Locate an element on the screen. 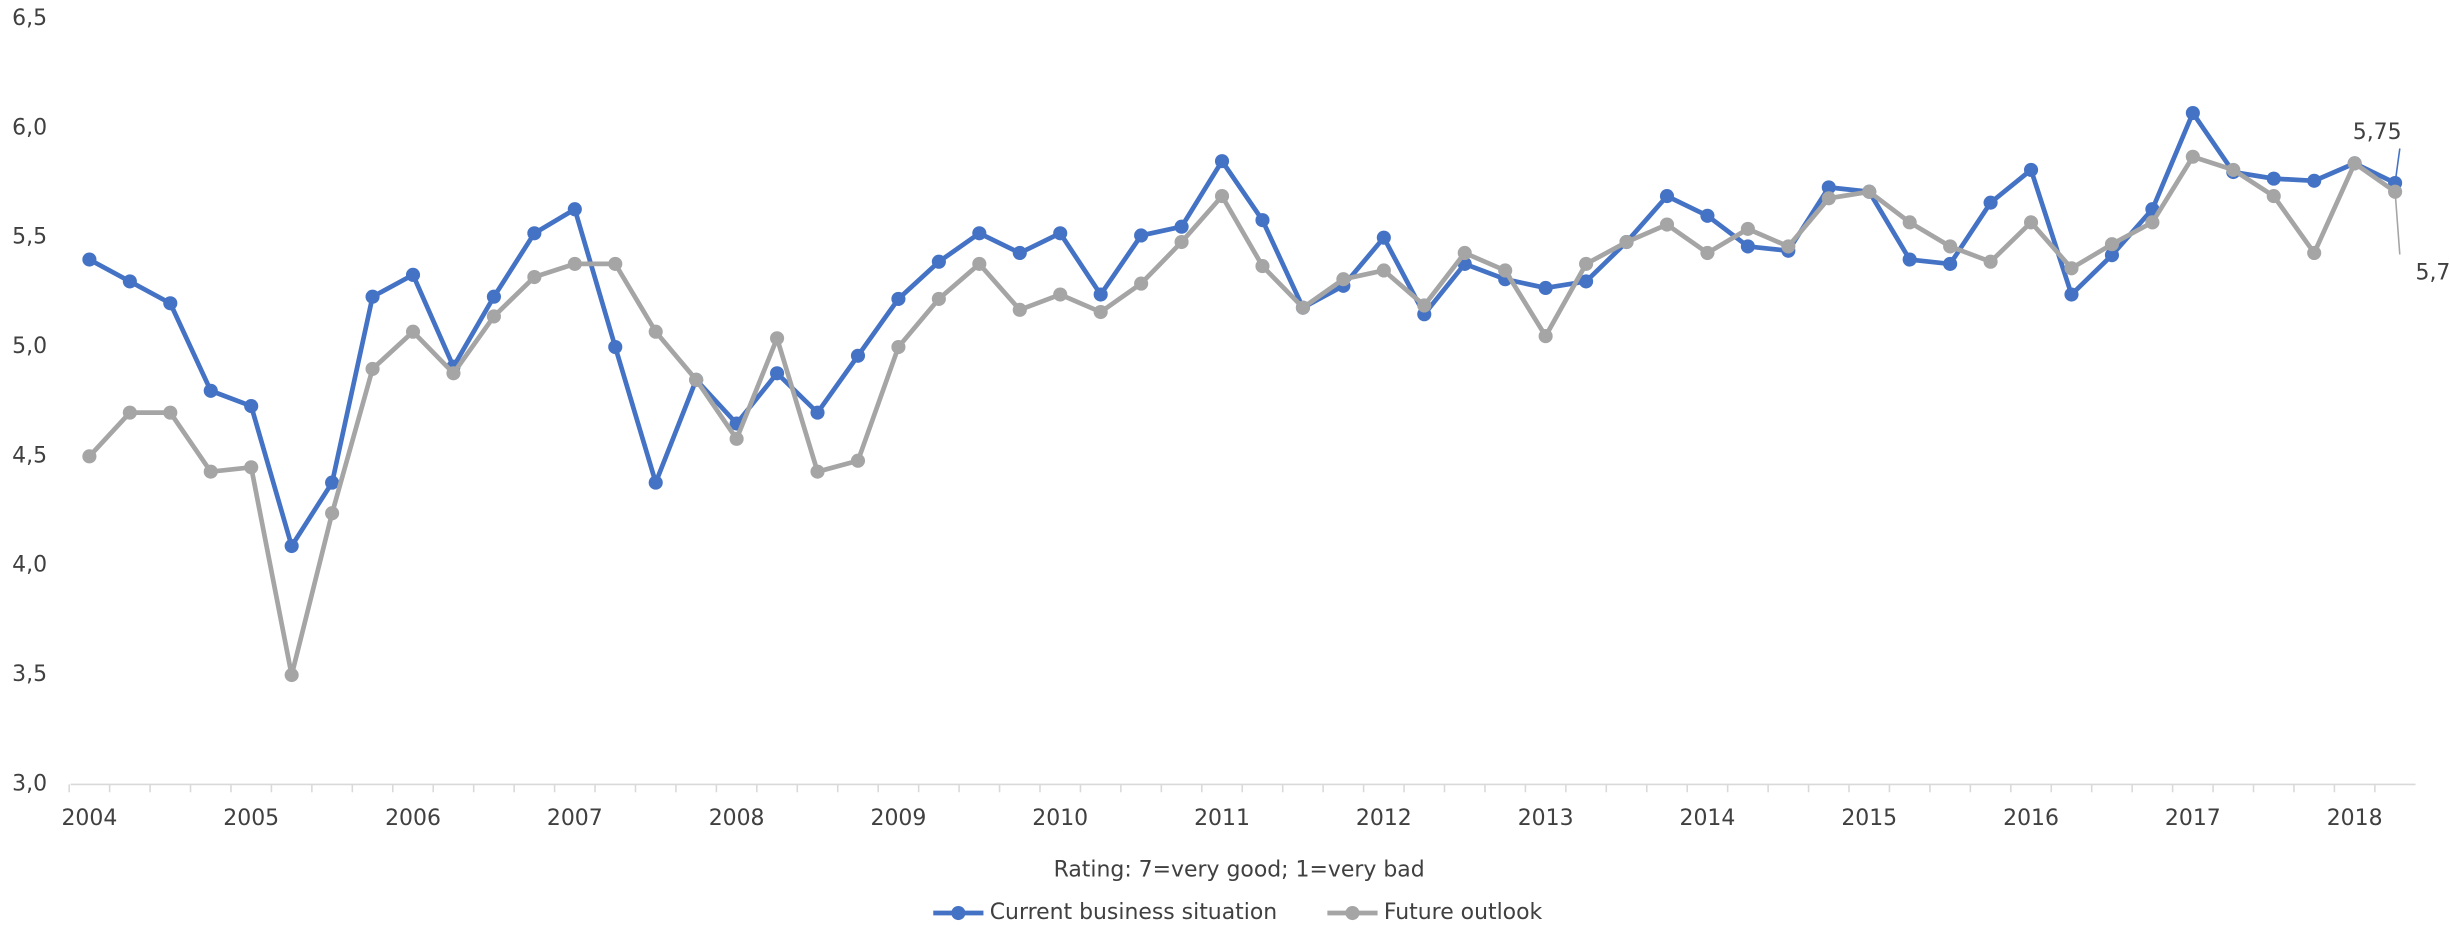 This screenshot has height=932, width=2450. x-tick-label: 2014 is located at coordinates (1708, 818).